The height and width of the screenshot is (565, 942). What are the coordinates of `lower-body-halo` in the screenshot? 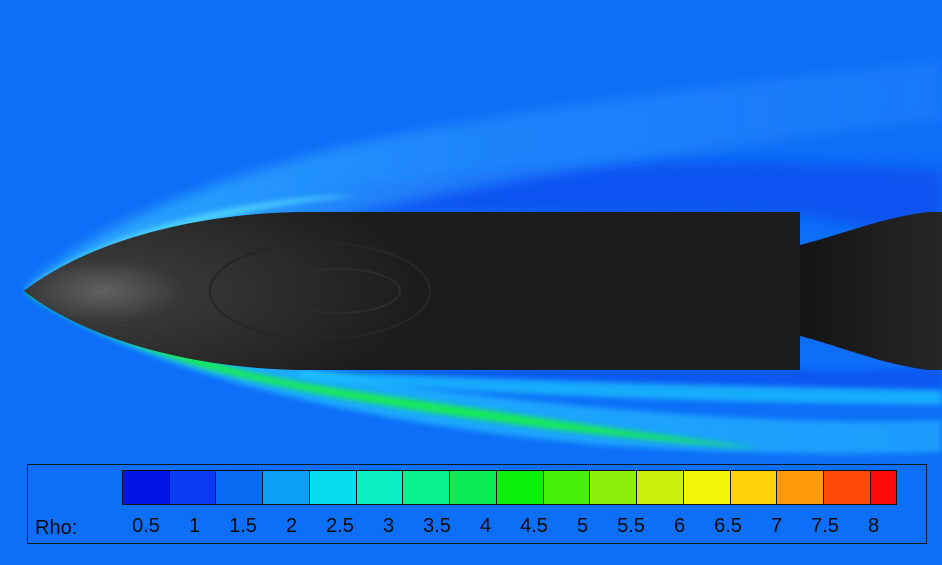 It's located at (621, 387).